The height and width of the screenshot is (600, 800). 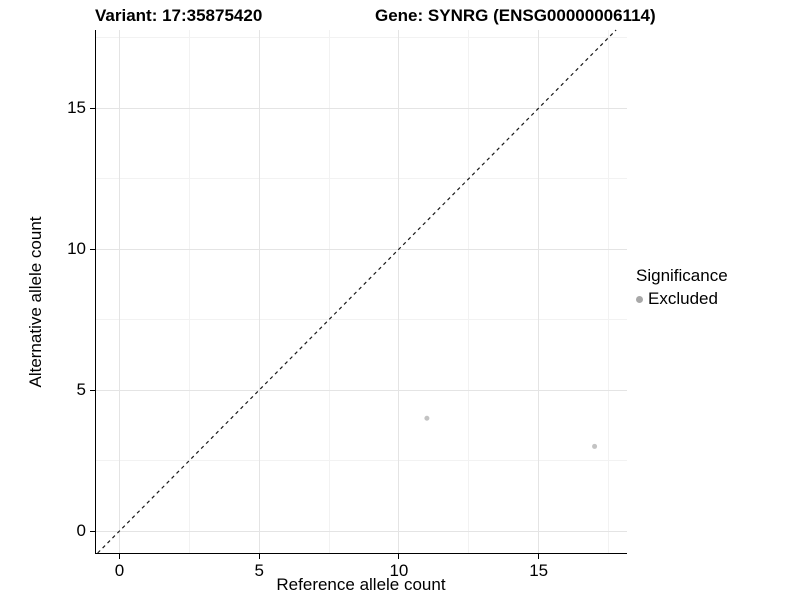 I want to click on x-tick-label: 15, so click(x=539, y=570).